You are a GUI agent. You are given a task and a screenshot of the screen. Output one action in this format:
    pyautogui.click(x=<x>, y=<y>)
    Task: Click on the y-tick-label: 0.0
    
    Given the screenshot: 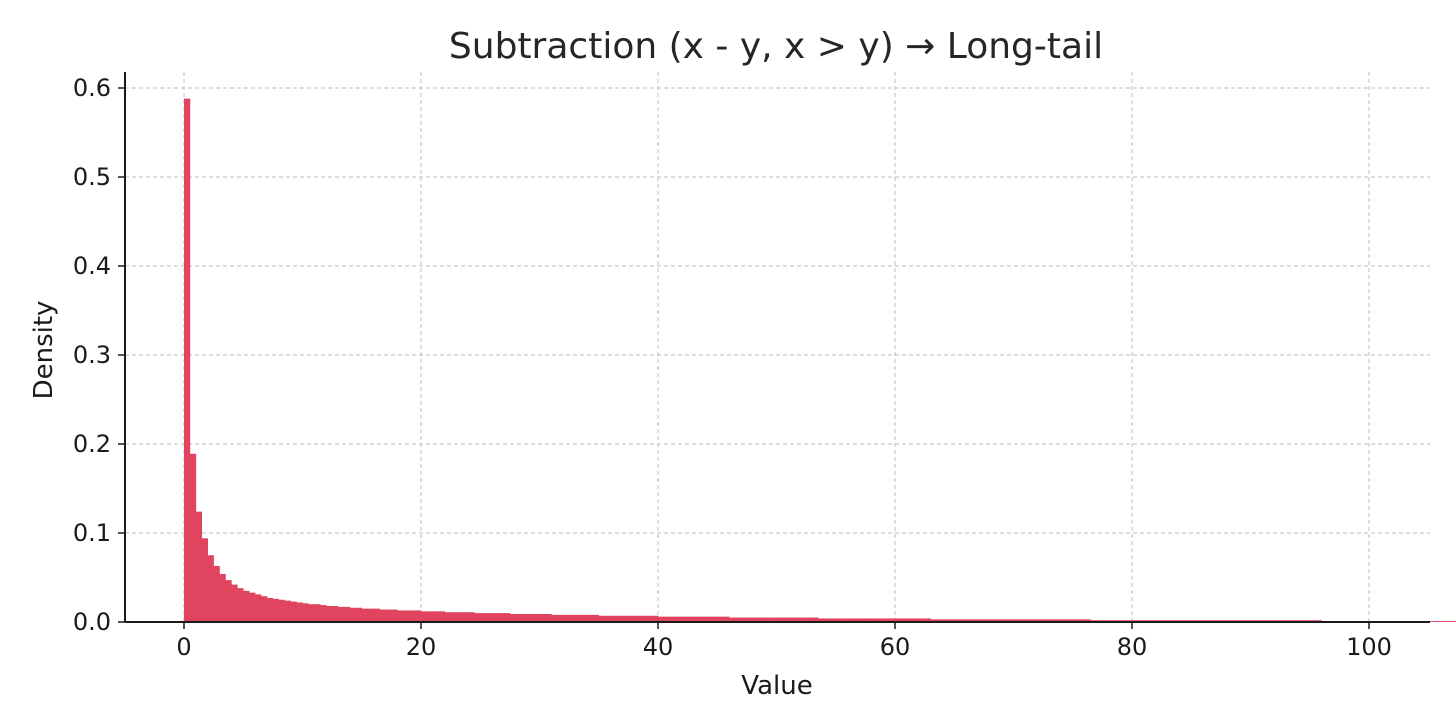 What is the action you would take?
    pyautogui.click(x=92, y=622)
    